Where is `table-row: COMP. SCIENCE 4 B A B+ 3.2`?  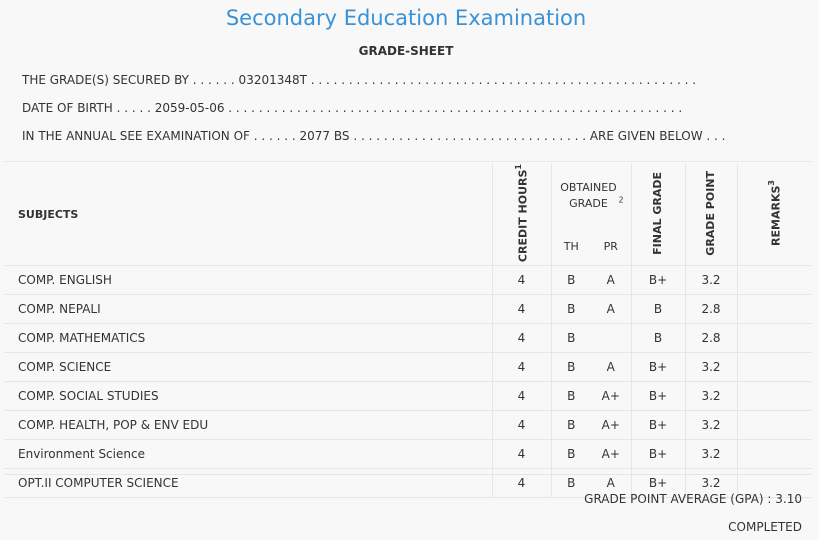 table-row: COMP. SCIENCE 4 B A B+ 3.2 is located at coordinates (408, 367).